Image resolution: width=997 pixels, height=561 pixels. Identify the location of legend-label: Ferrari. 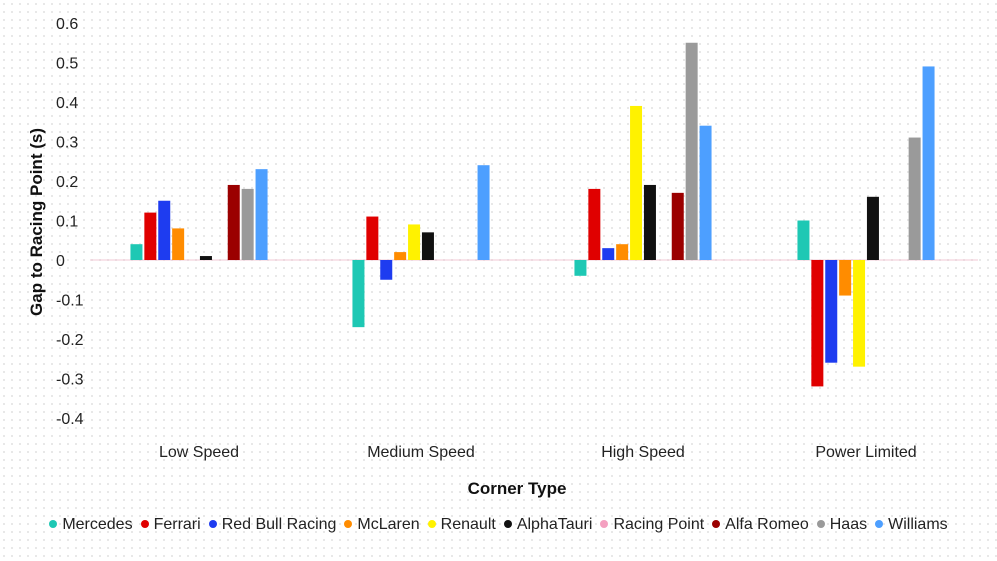
(177, 524).